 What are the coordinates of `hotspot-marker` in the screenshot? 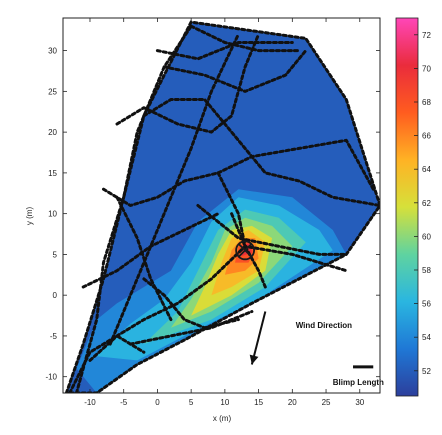 It's located at (245, 250).